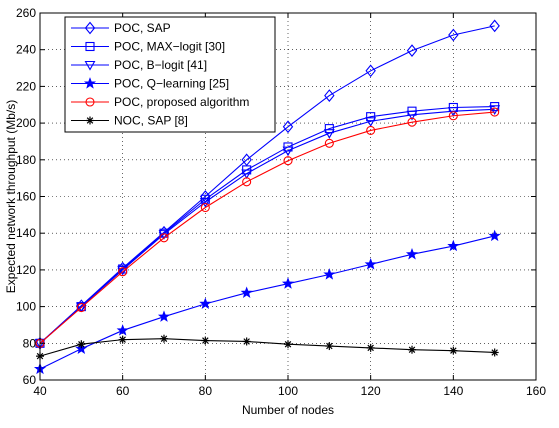 The height and width of the screenshot is (428, 559). Describe the element at coordinates (288, 410) in the screenshot. I see `x-axis-label: Number of nodes` at that location.